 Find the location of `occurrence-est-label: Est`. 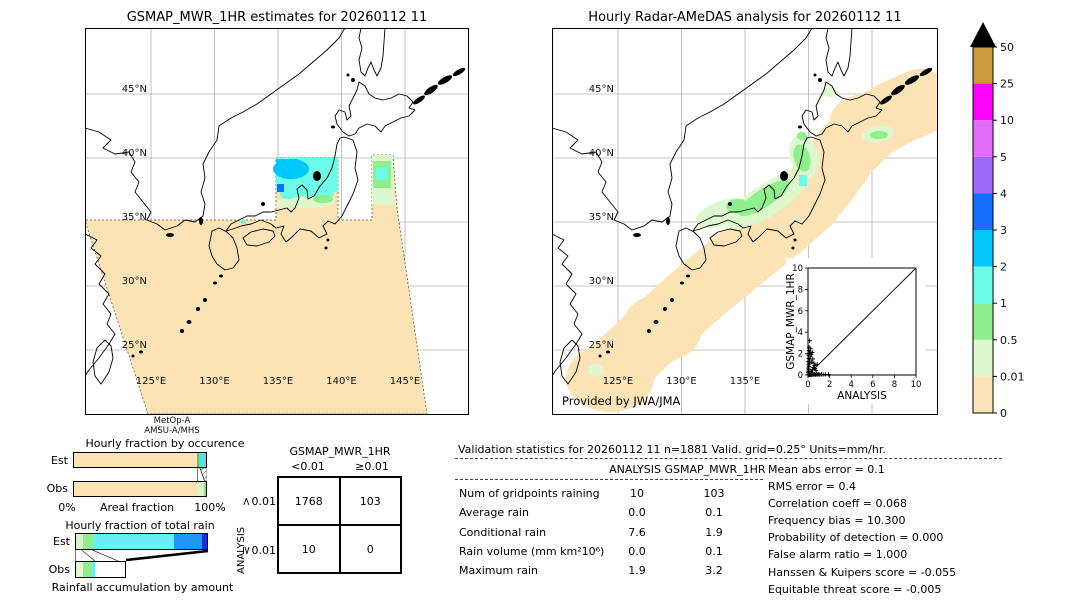

occurrence-est-label: Est is located at coordinates (59, 460).